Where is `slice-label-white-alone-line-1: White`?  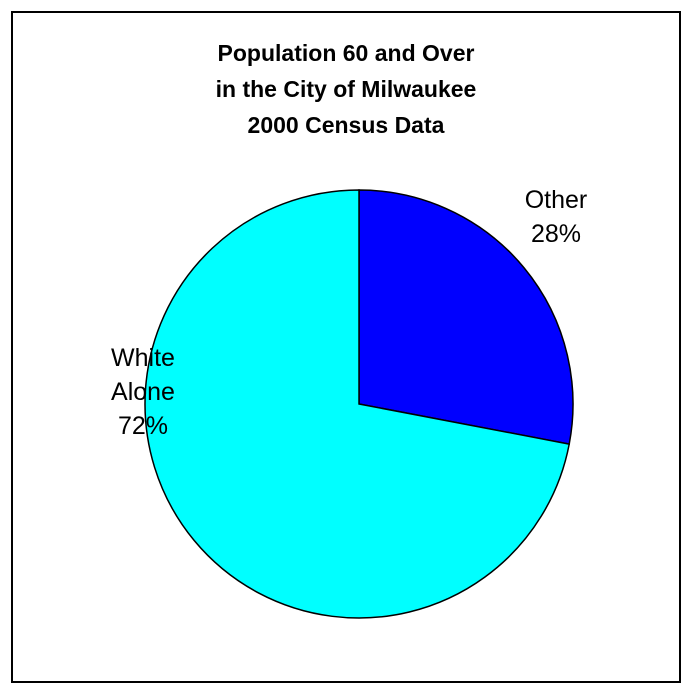
slice-label-white-alone-line-1: White is located at coordinates (143, 358).